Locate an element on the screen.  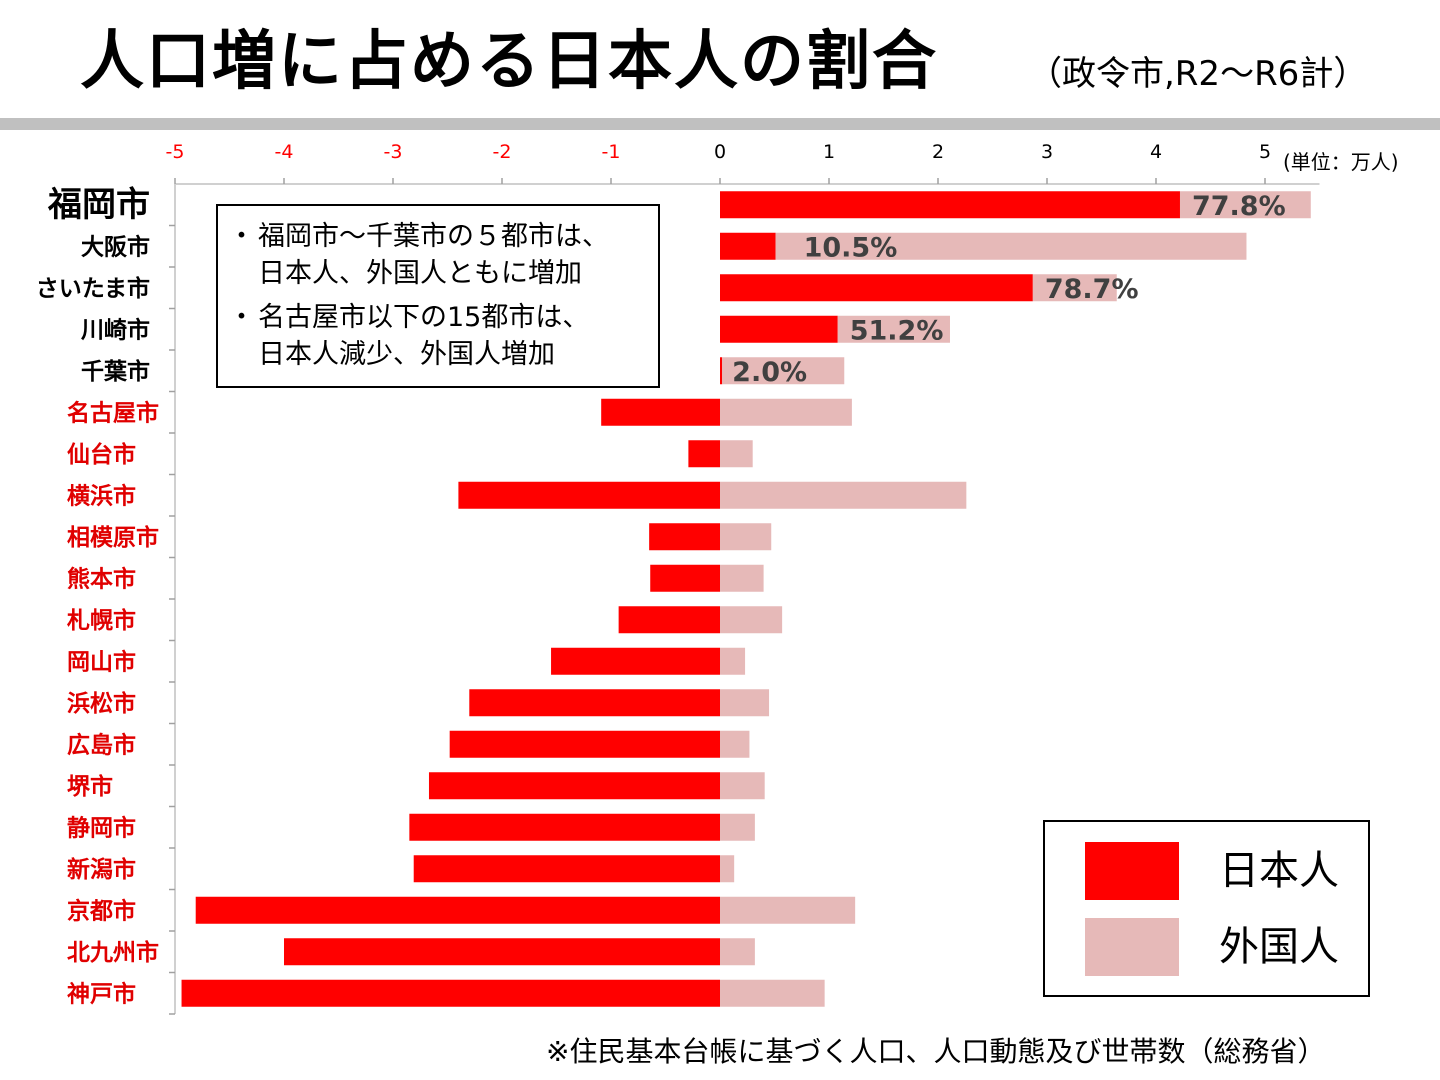
category-label: 北九州市 is located at coordinates (113, 952).